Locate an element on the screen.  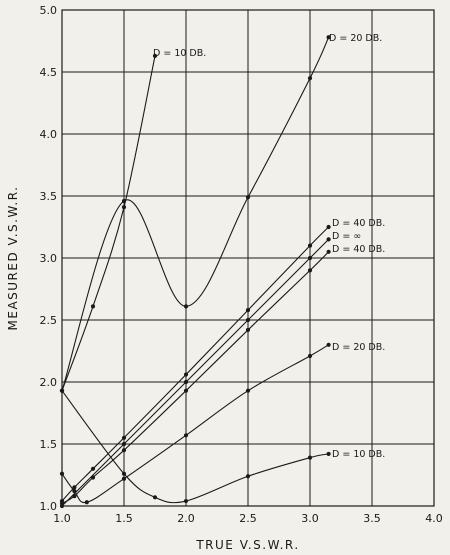
curve-annotation: D = ∞ is located at coordinates (346, 236).